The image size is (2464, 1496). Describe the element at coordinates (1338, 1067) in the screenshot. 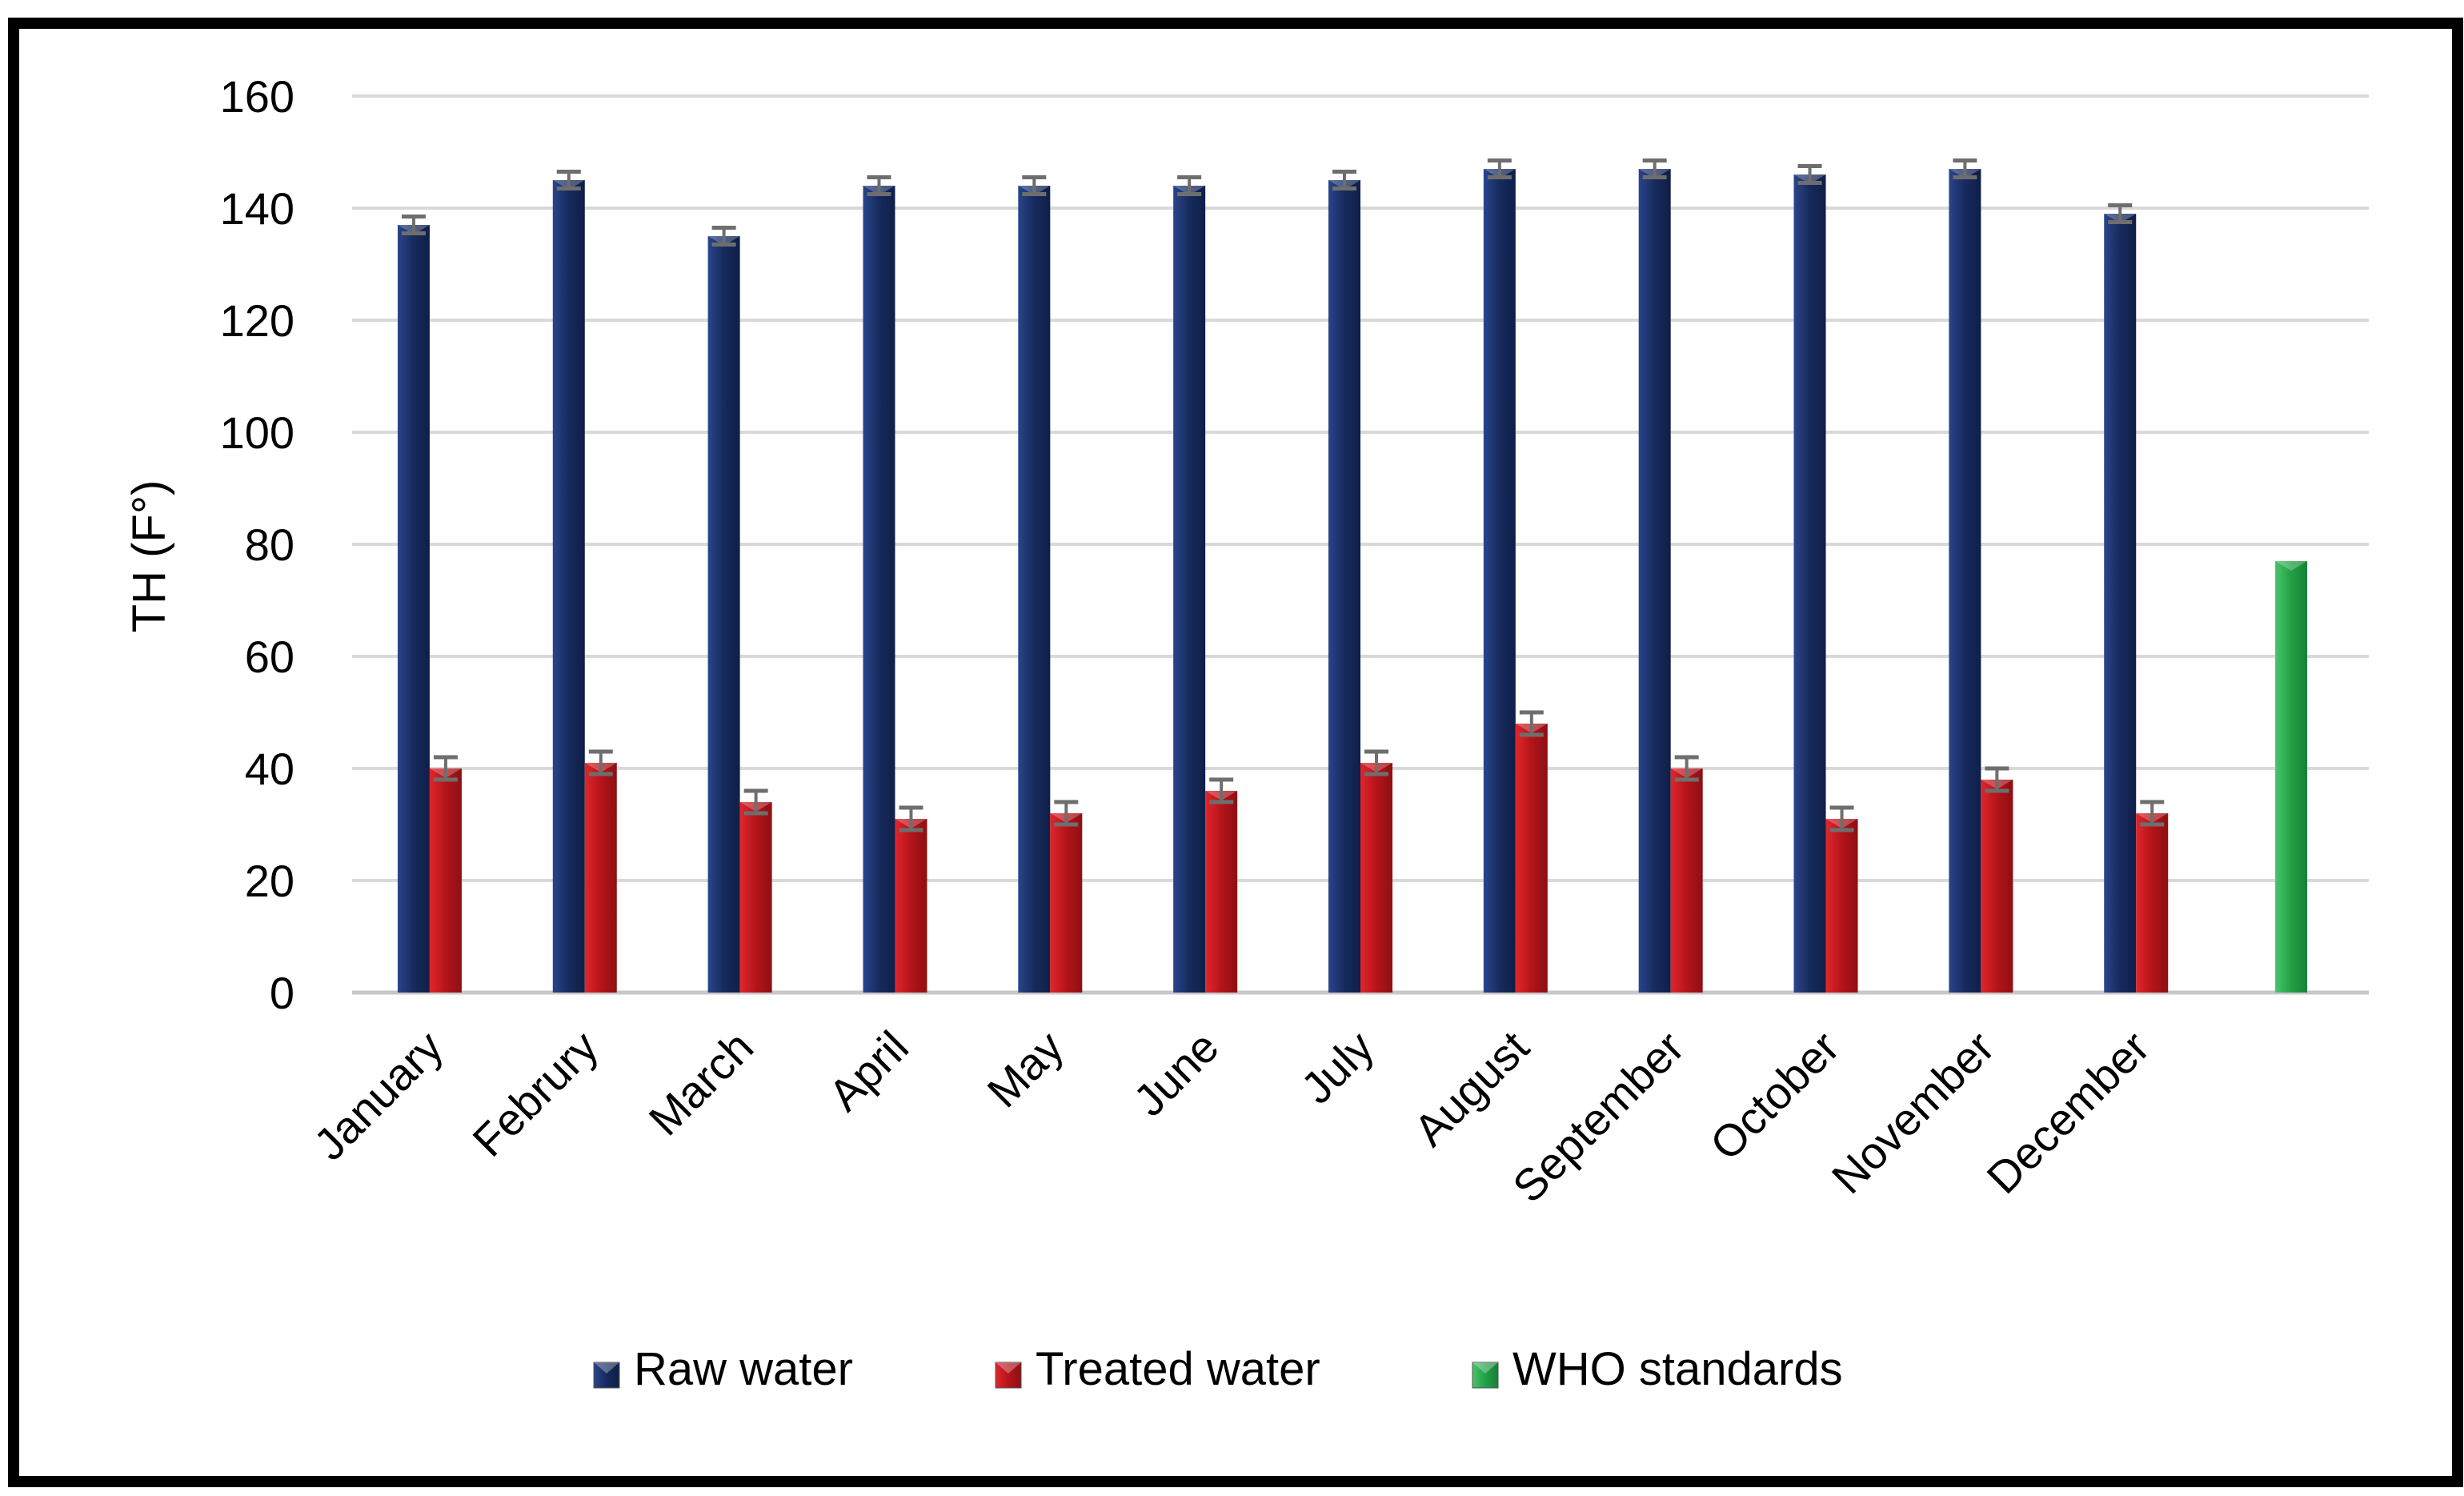

I see `x-tick-label: July` at that location.